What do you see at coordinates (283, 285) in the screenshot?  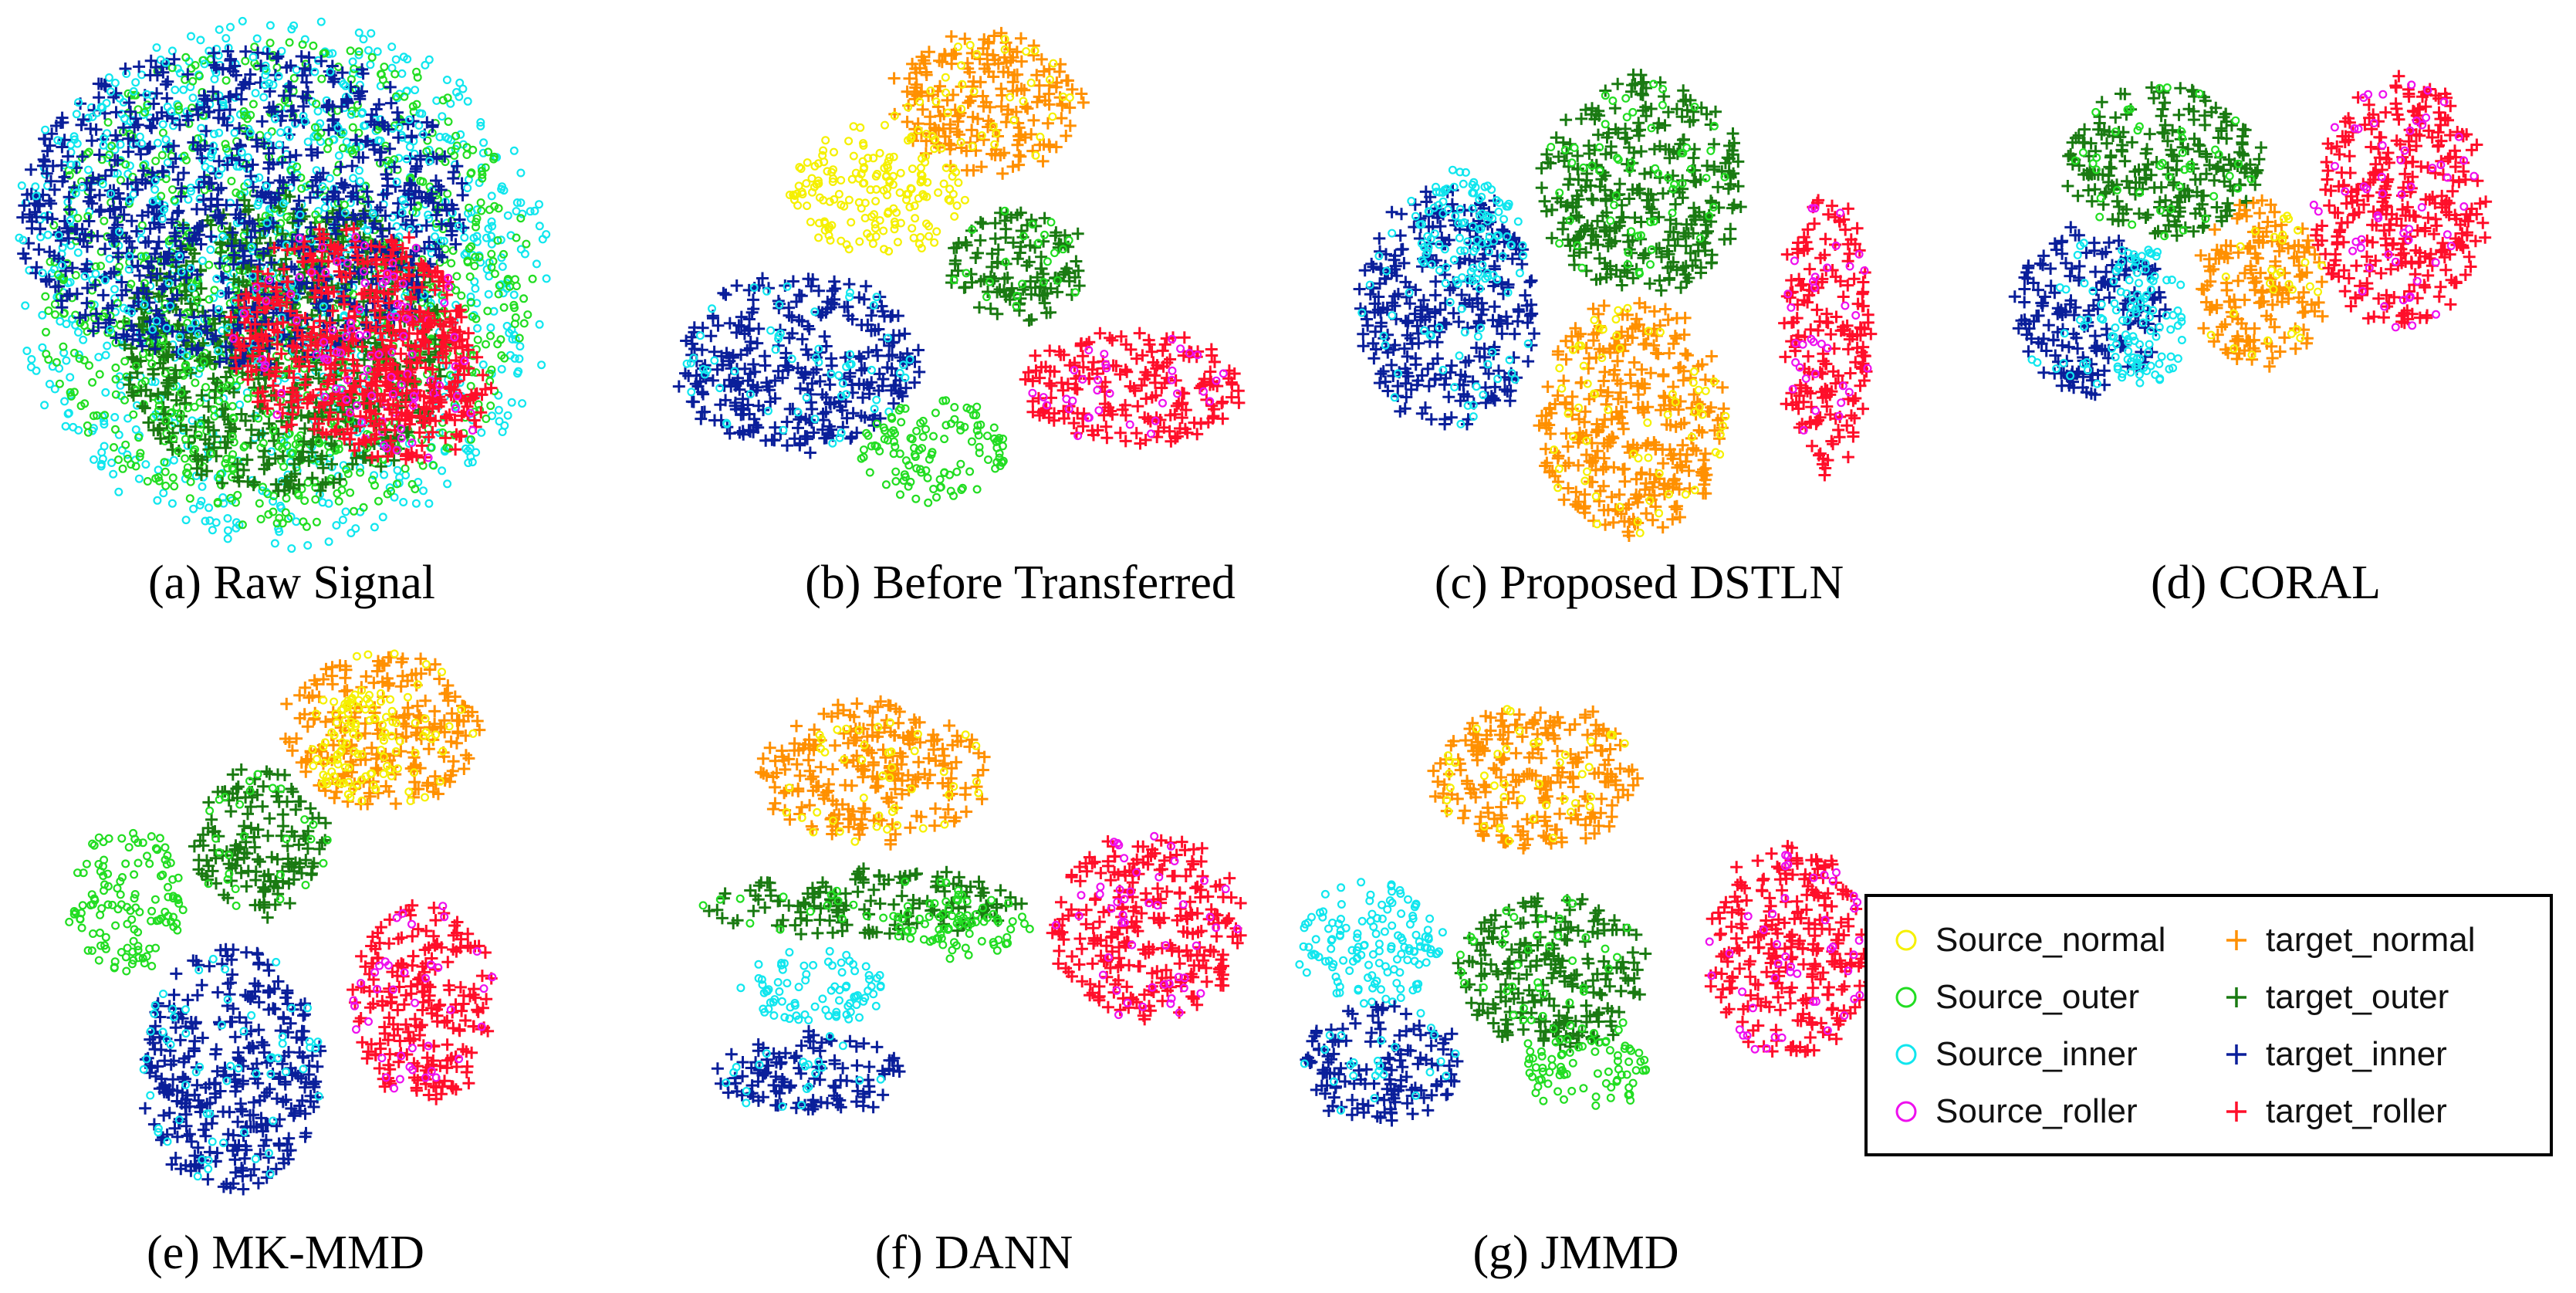 I see `panel-a-points` at bounding box center [283, 285].